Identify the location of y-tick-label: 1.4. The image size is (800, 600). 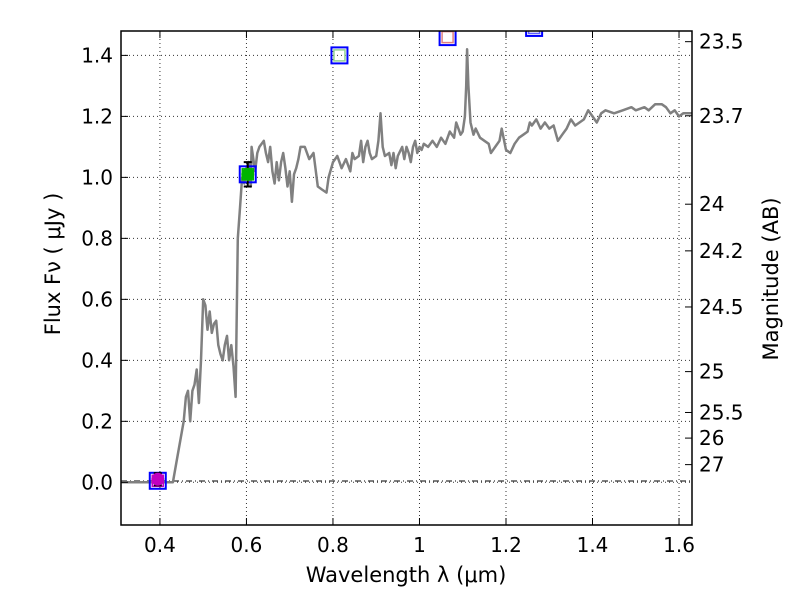
(97, 55).